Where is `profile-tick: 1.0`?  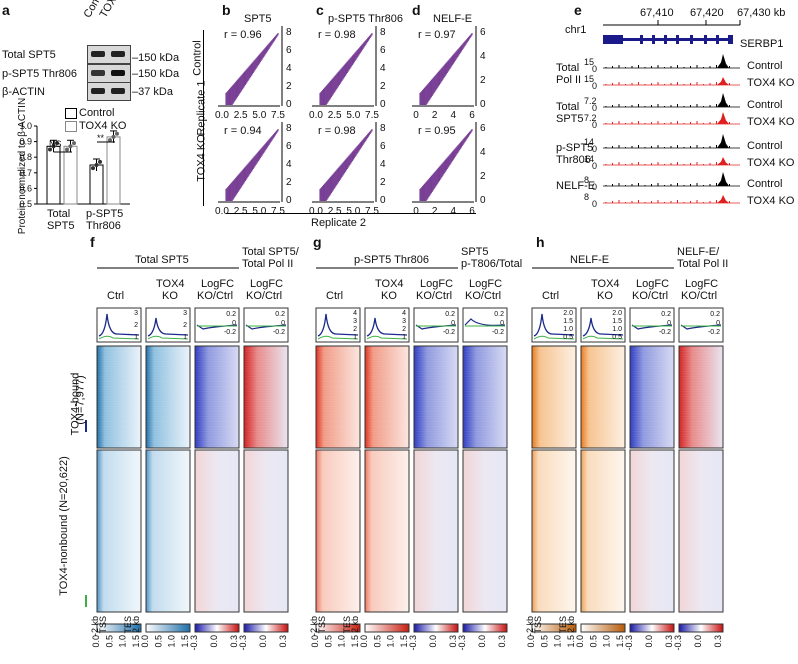 profile-tick: 1.0 is located at coordinates (617, 329).